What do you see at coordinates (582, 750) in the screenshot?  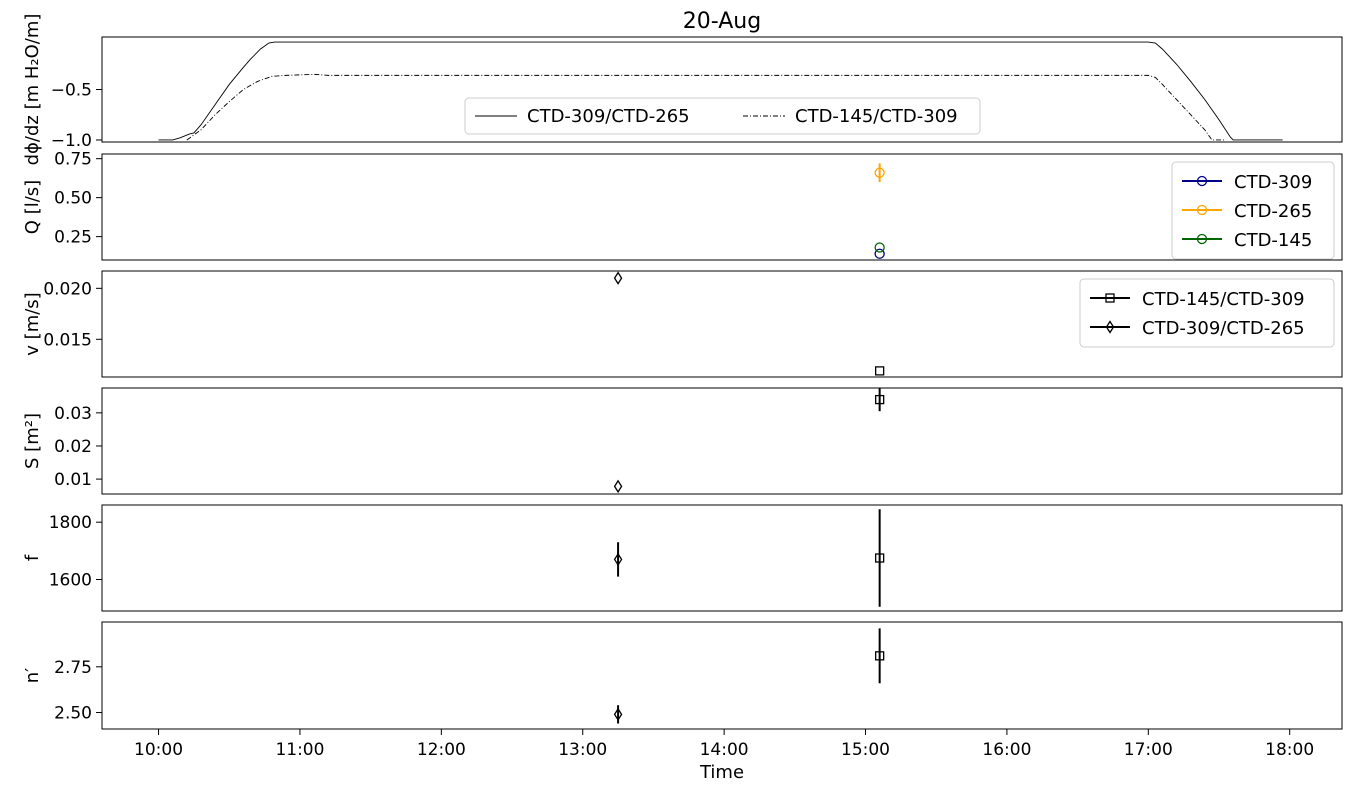 I see `x-tick-label: 13:00` at bounding box center [582, 750].